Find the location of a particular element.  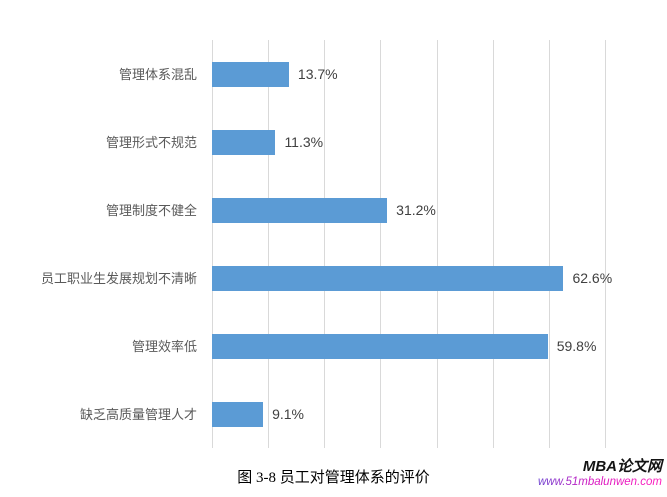

category-label-4: 员工职业生发展规划不清晰 is located at coordinates (118, 278).